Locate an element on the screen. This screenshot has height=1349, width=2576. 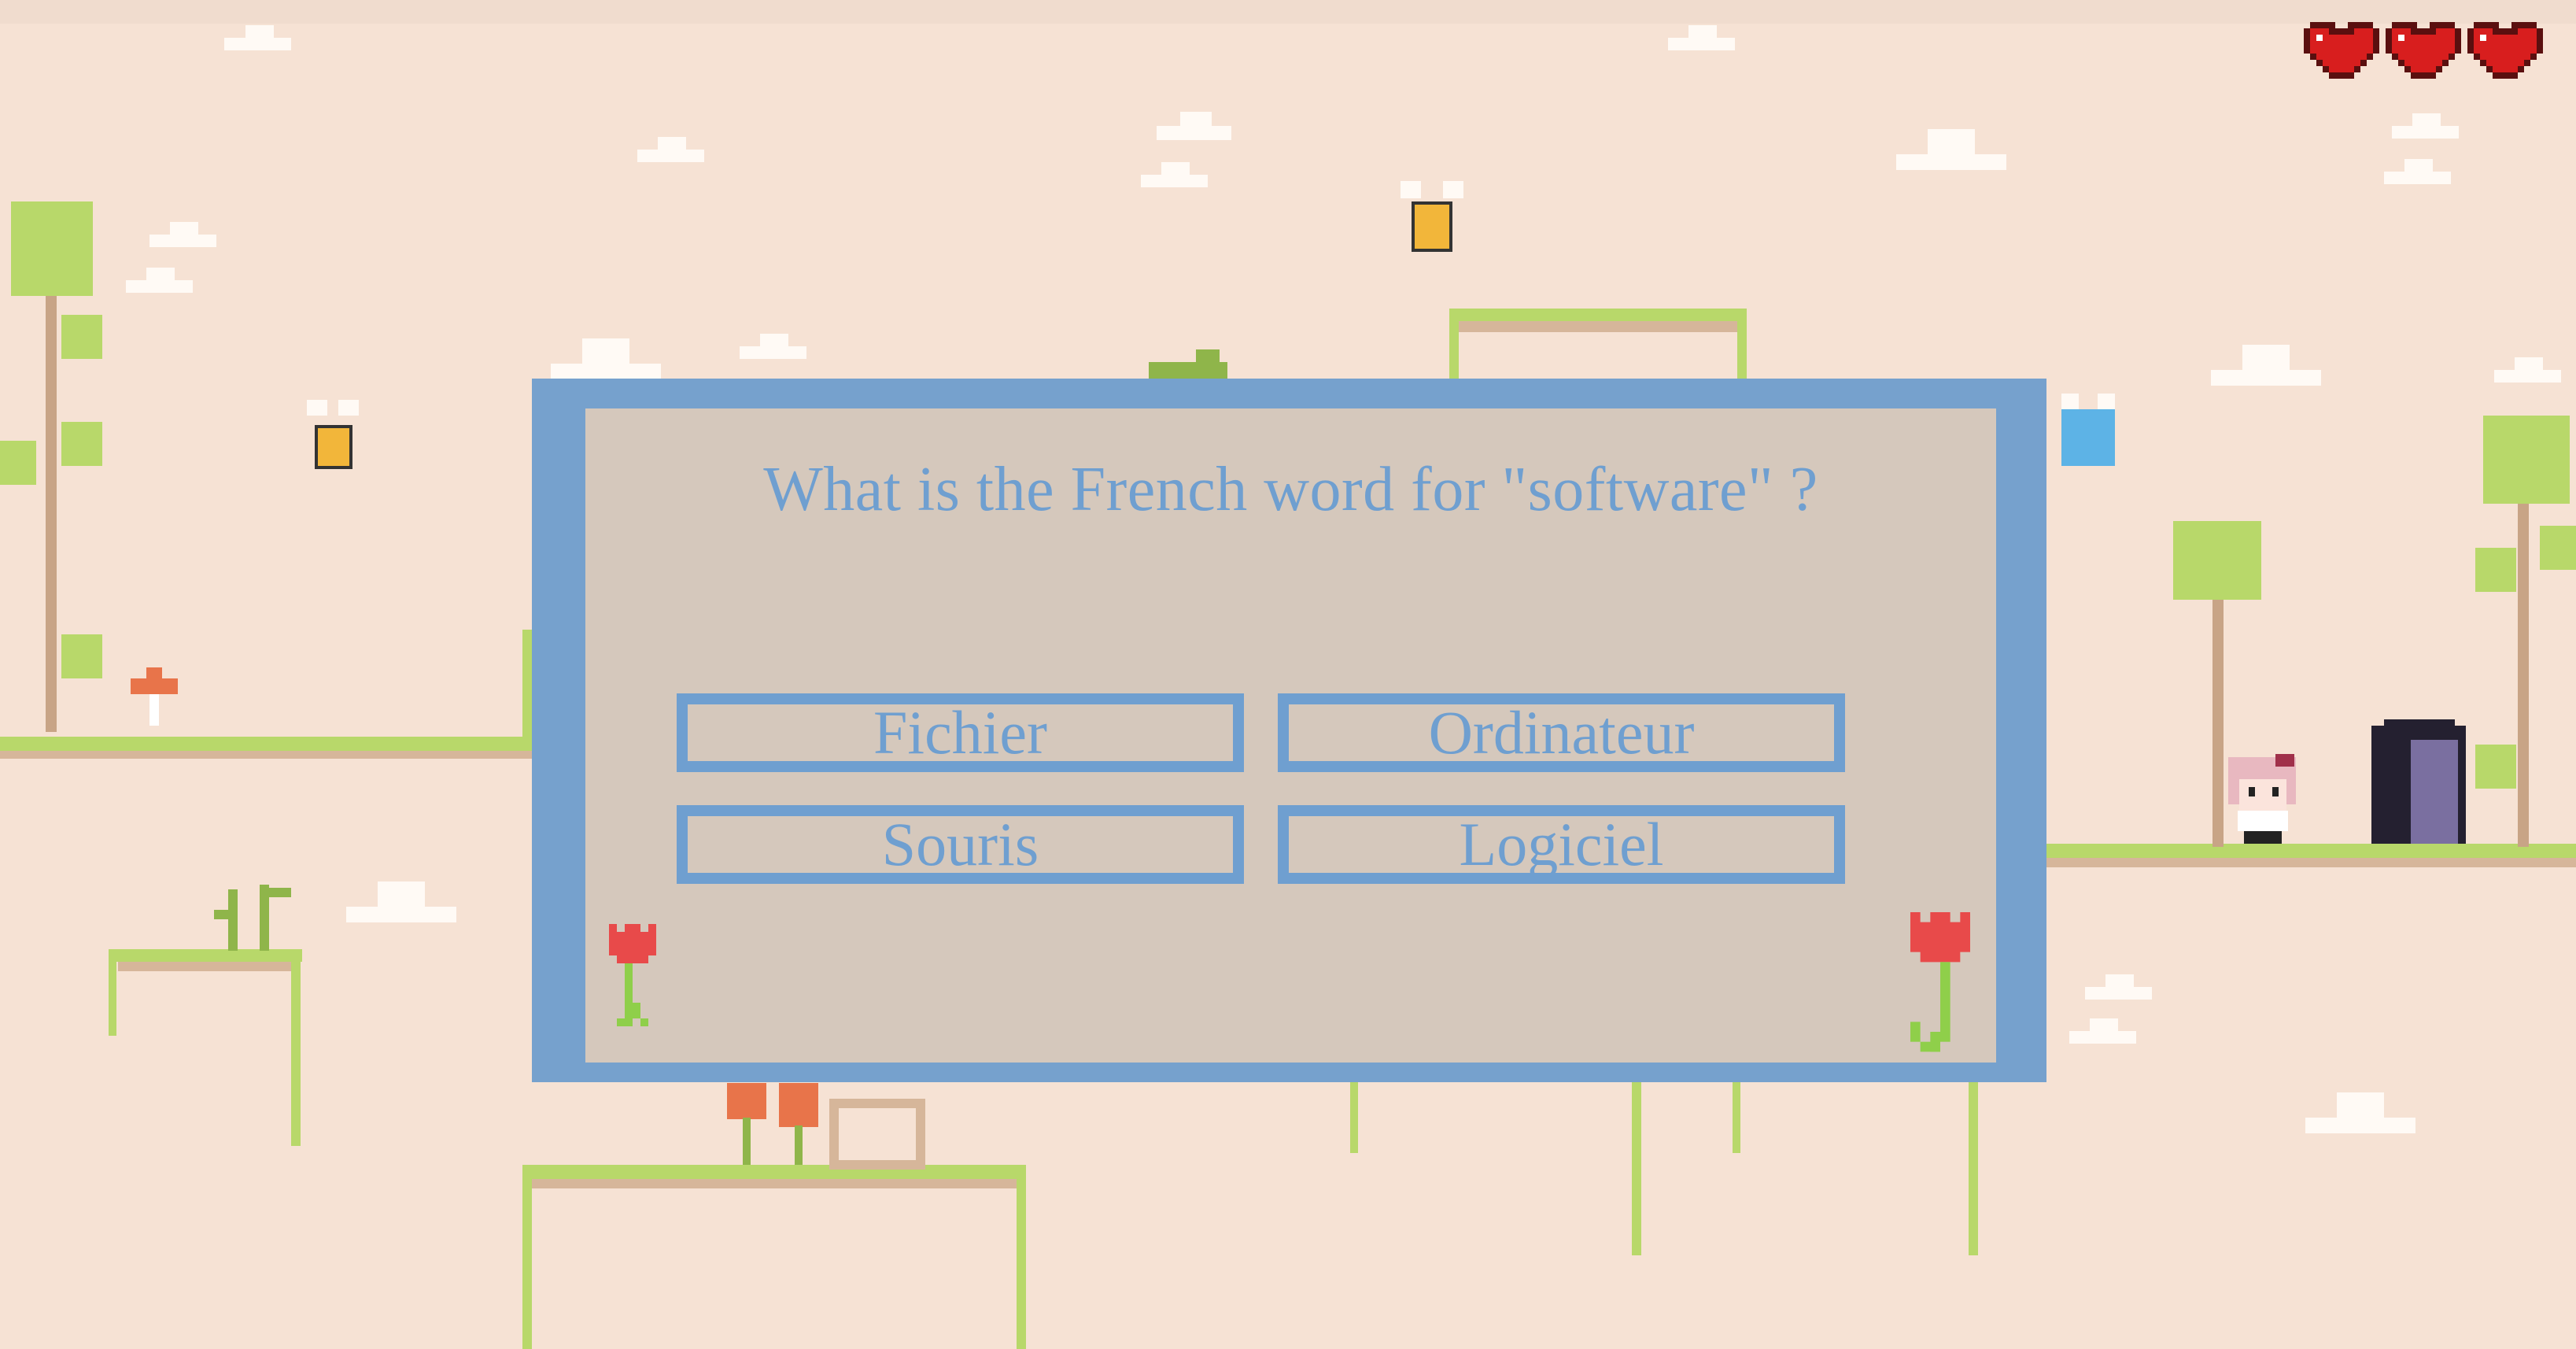
platform-small is located at coordinates (206, 1015).